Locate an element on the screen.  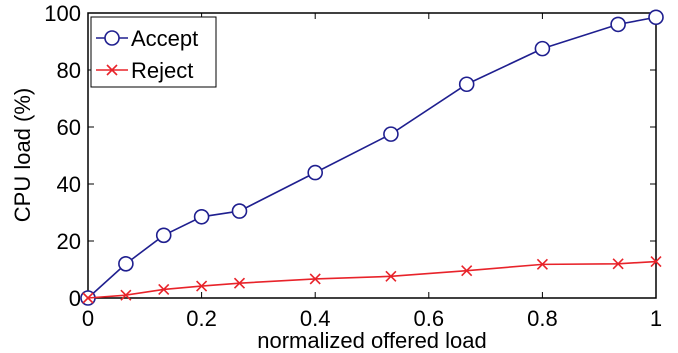
legend-reject-marker is located at coordinates (112, 70).